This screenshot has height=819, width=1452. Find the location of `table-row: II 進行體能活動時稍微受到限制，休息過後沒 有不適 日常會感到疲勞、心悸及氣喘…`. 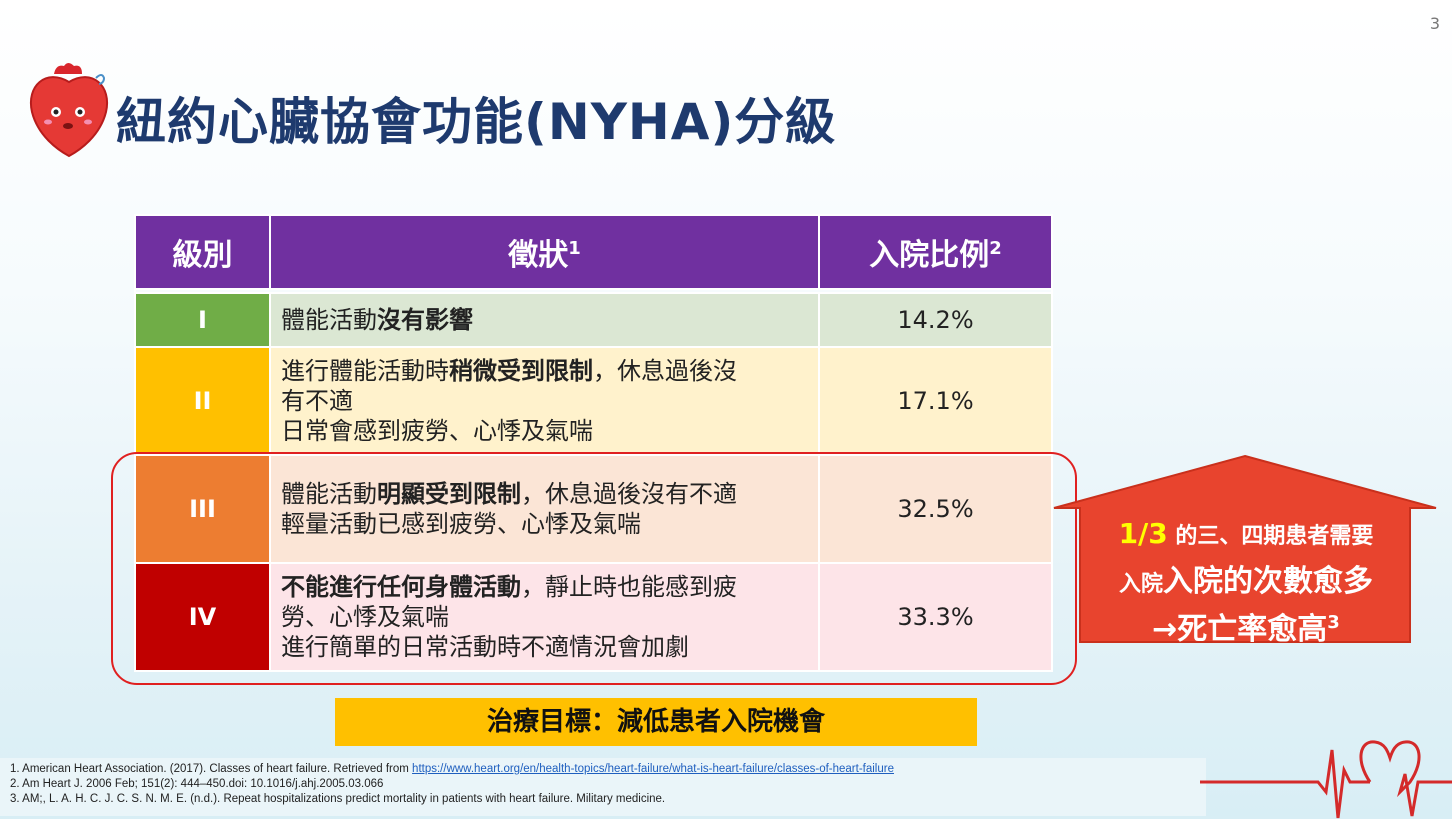

table-row: II 進行體能活動時稍微受到限制，休息過後沒 有不適 日常會感到疲勞、心悸及氣喘… is located at coordinates (593, 401).